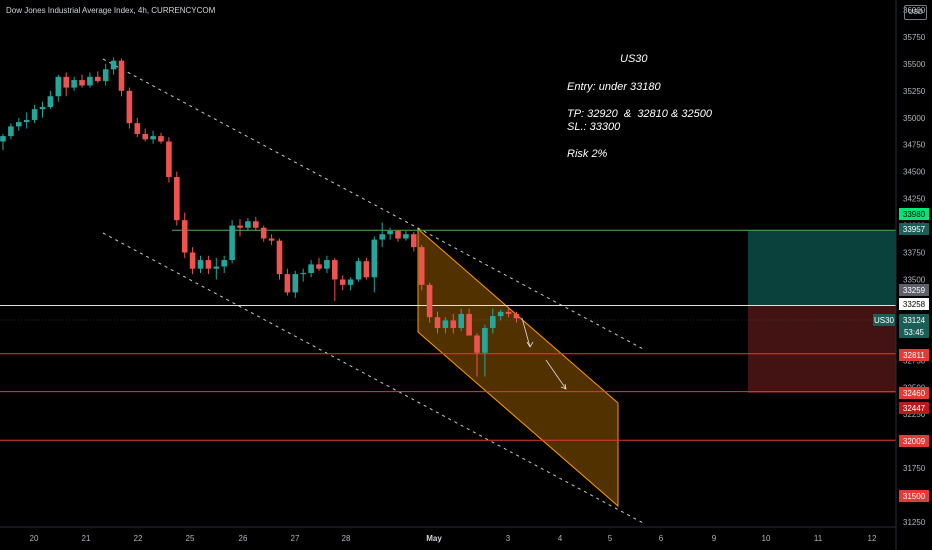 The height and width of the screenshot is (550, 932). I want to click on y-tick-label: 36000, so click(914, 10).